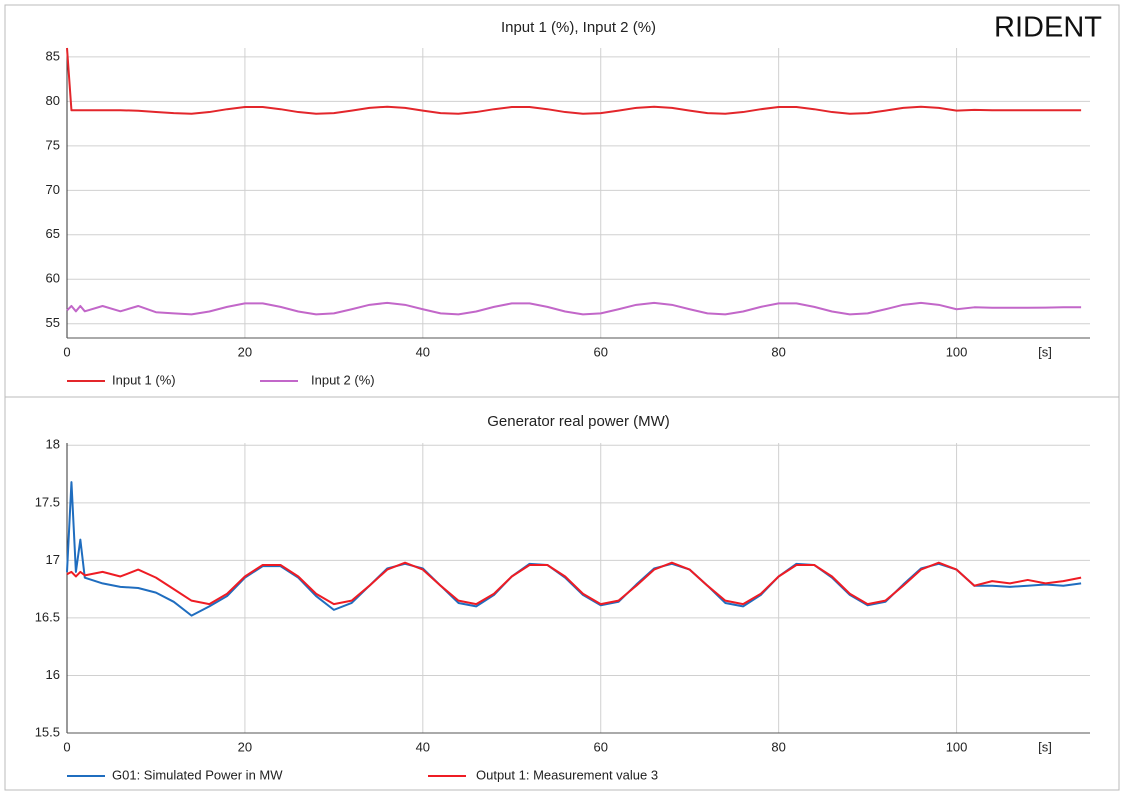 This screenshot has width=1124, height=795. Describe the element at coordinates (567, 774) in the screenshot. I see `legend-label: Output 1: Measurement value 3` at that location.